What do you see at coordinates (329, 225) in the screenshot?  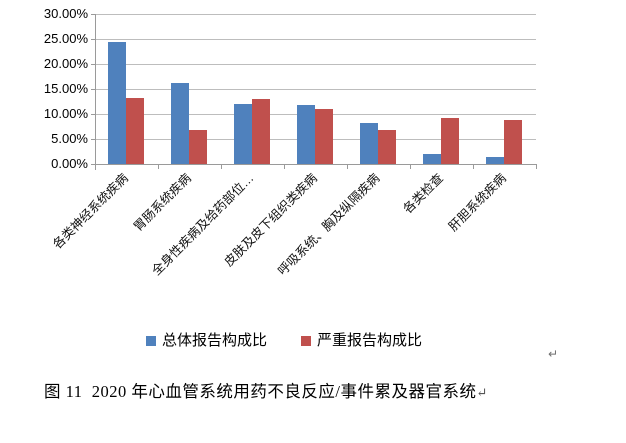 I see `category-label-4: 呼吸系统、胸及纵隔疾病` at bounding box center [329, 225].